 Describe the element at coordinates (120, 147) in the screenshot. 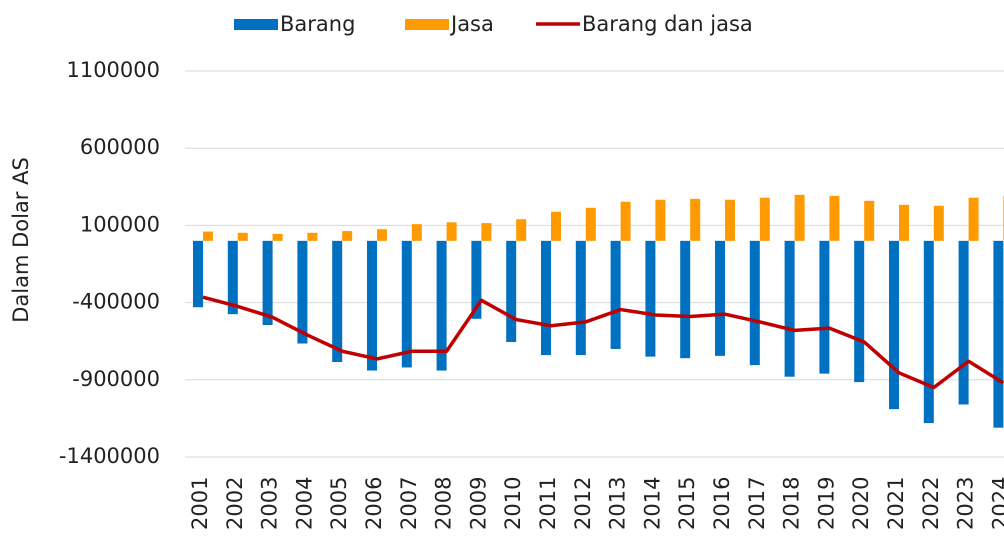

I see `y-tick-label: 600000` at that location.